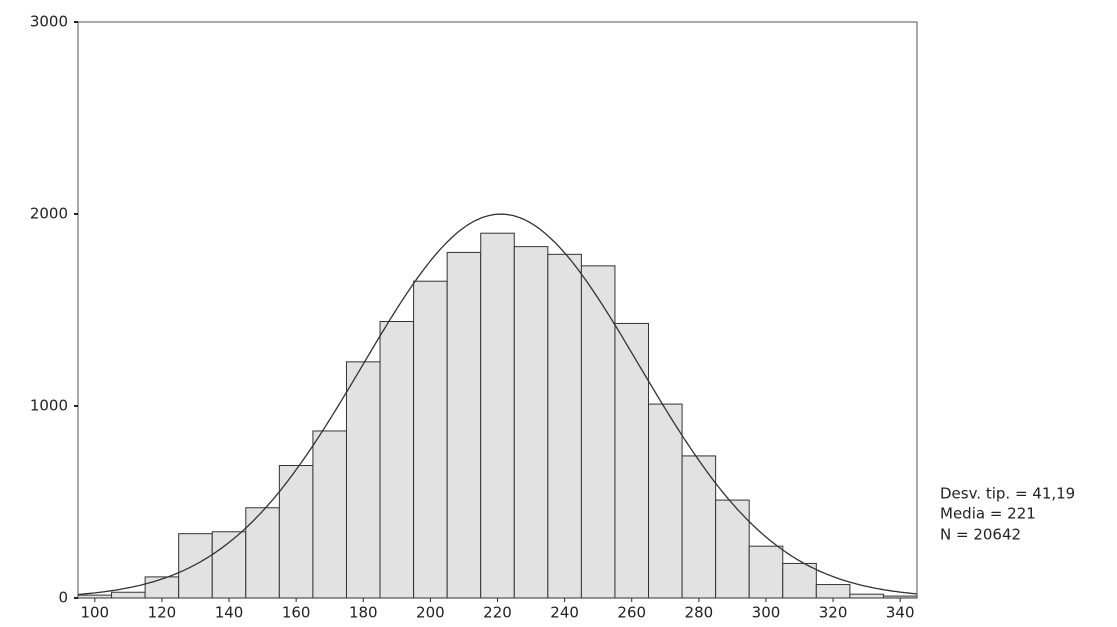 The image size is (1117, 627). What do you see at coordinates (296, 613) in the screenshot?
I see `x-tick-label: 160` at bounding box center [296, 613].